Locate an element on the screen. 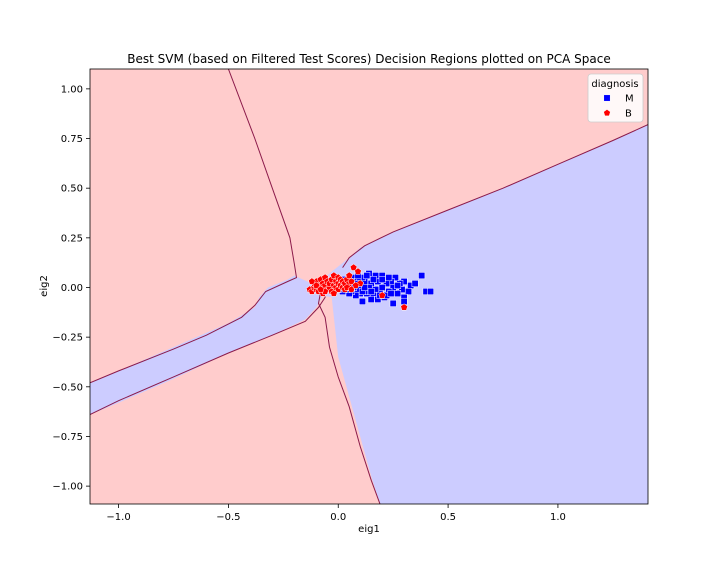  y-tick-label: −0.50 is located at coordinates (67, 387).